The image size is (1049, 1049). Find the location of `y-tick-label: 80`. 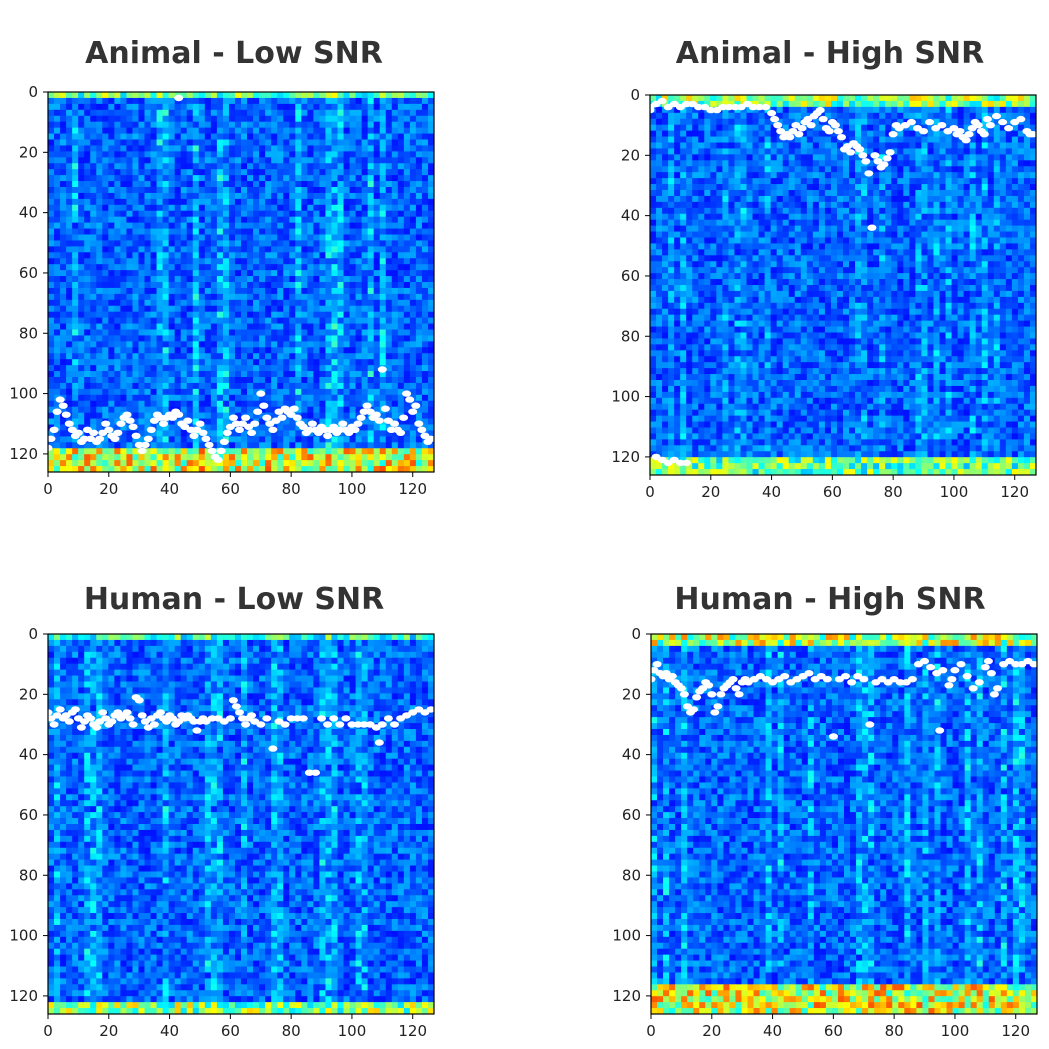

y-tick-label: 80 is located at coordinates (28, 875).